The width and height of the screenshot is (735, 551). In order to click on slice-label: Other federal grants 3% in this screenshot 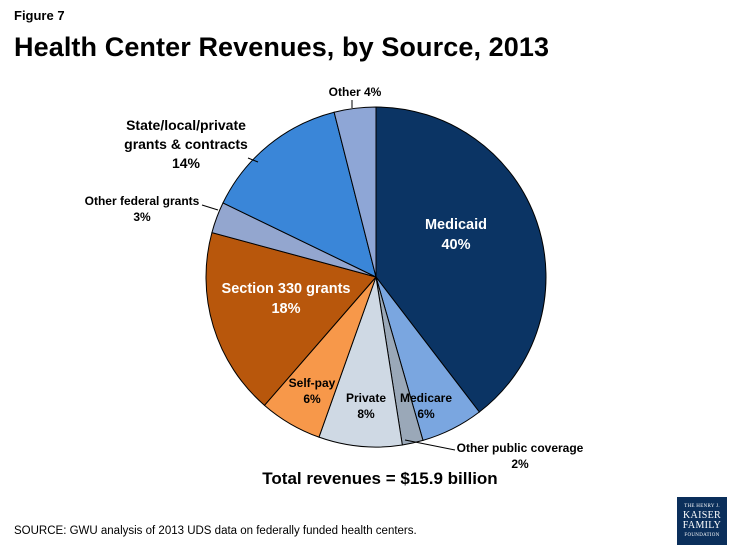, I will do `click(142, 209)`.